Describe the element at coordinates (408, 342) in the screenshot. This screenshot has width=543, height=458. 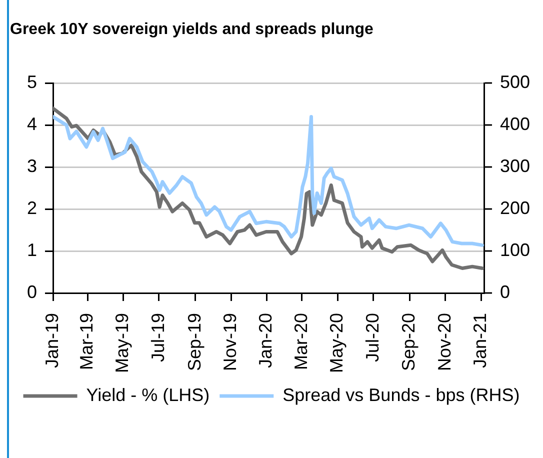
I see `x-tick-label: Sep-20` at that location.